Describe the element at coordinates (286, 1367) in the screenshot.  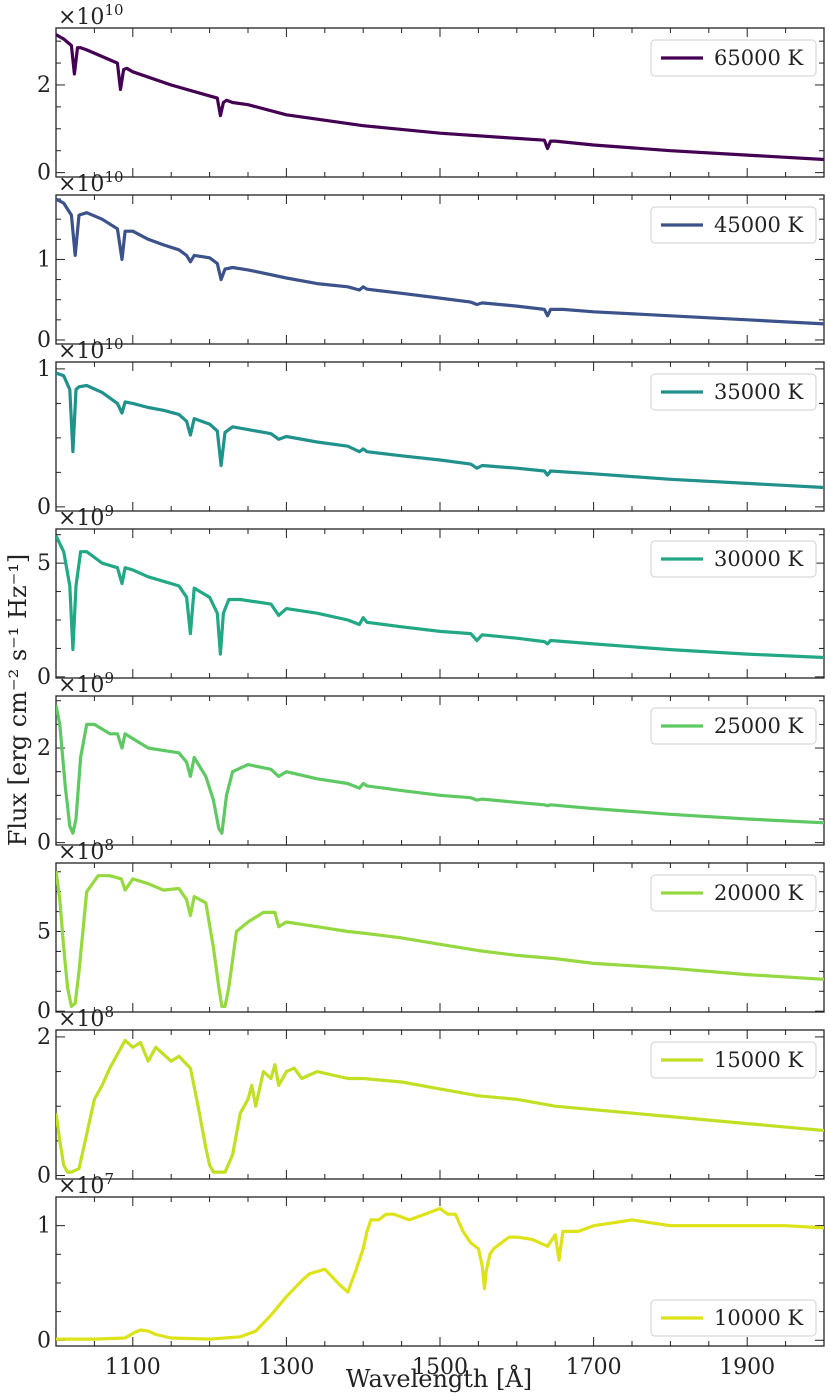
I see `x-tick-label: 1300` at that location.